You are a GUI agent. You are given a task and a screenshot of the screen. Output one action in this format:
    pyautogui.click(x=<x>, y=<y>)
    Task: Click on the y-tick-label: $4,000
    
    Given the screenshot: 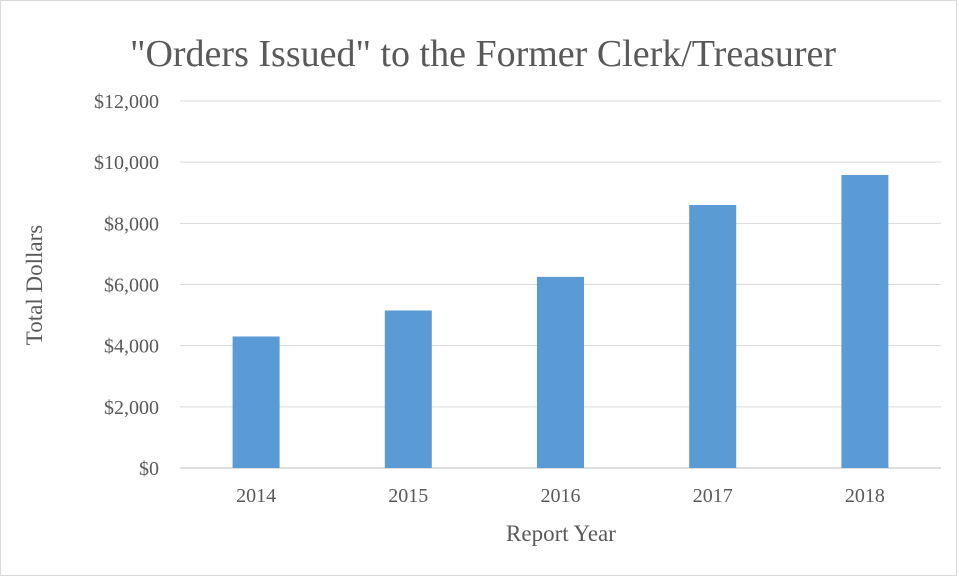 What is the action you would take?
    pyautogui.click(x=131, y=347)
    